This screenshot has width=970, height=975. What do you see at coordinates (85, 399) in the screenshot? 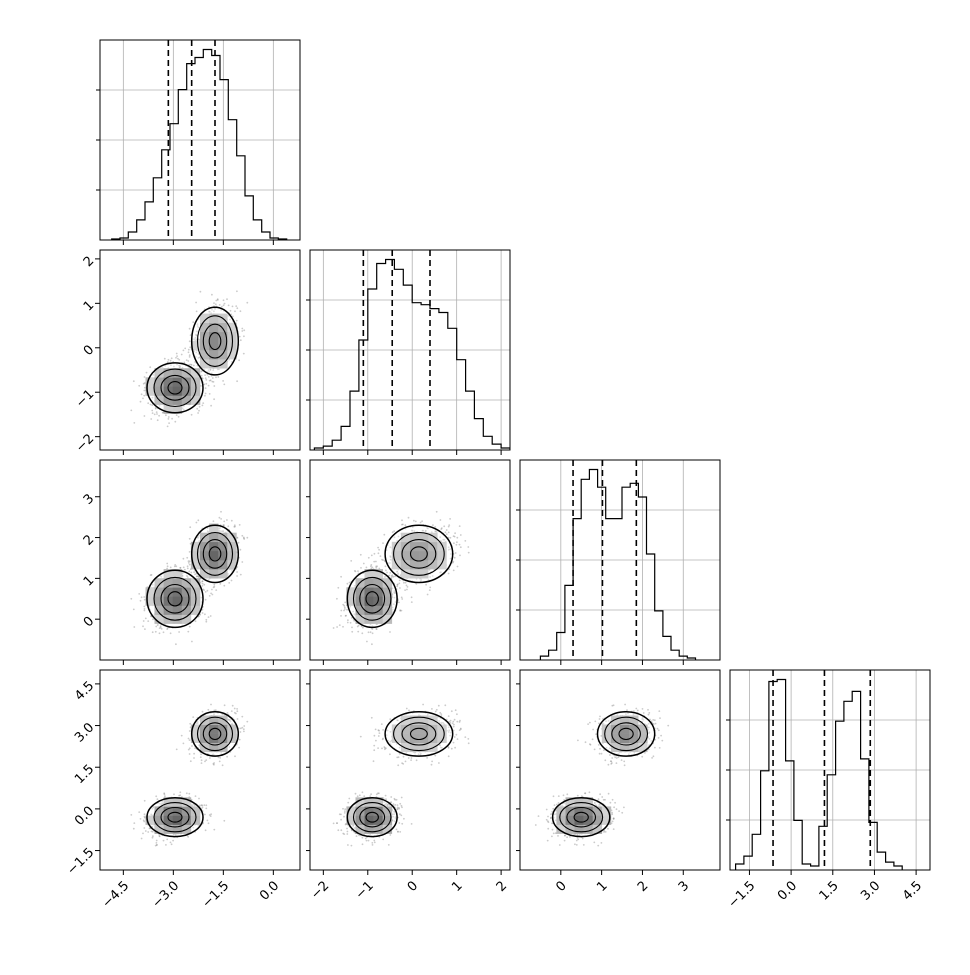
I see `y-tick-label: −1` at bounding box center [85, 399].